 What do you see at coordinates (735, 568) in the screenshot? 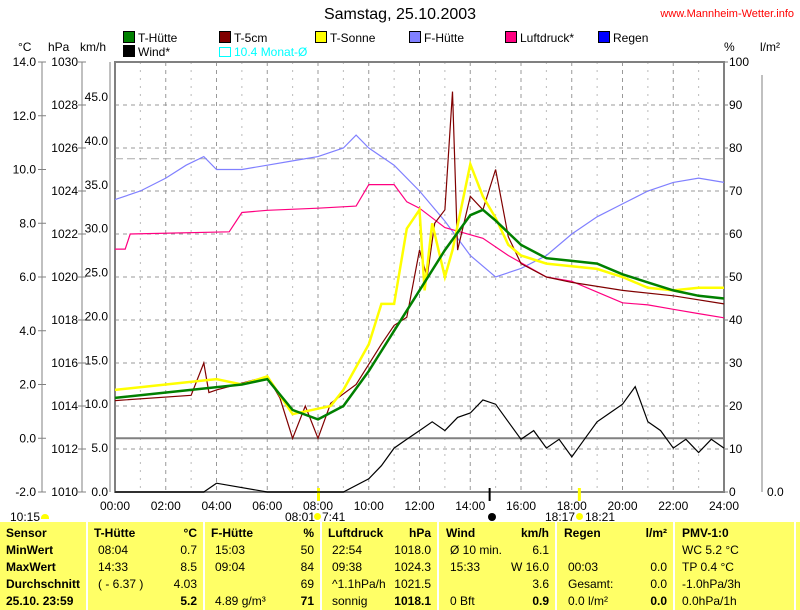
I see `table-row: TP 0.4 °C` at bounding box center [735, 568].